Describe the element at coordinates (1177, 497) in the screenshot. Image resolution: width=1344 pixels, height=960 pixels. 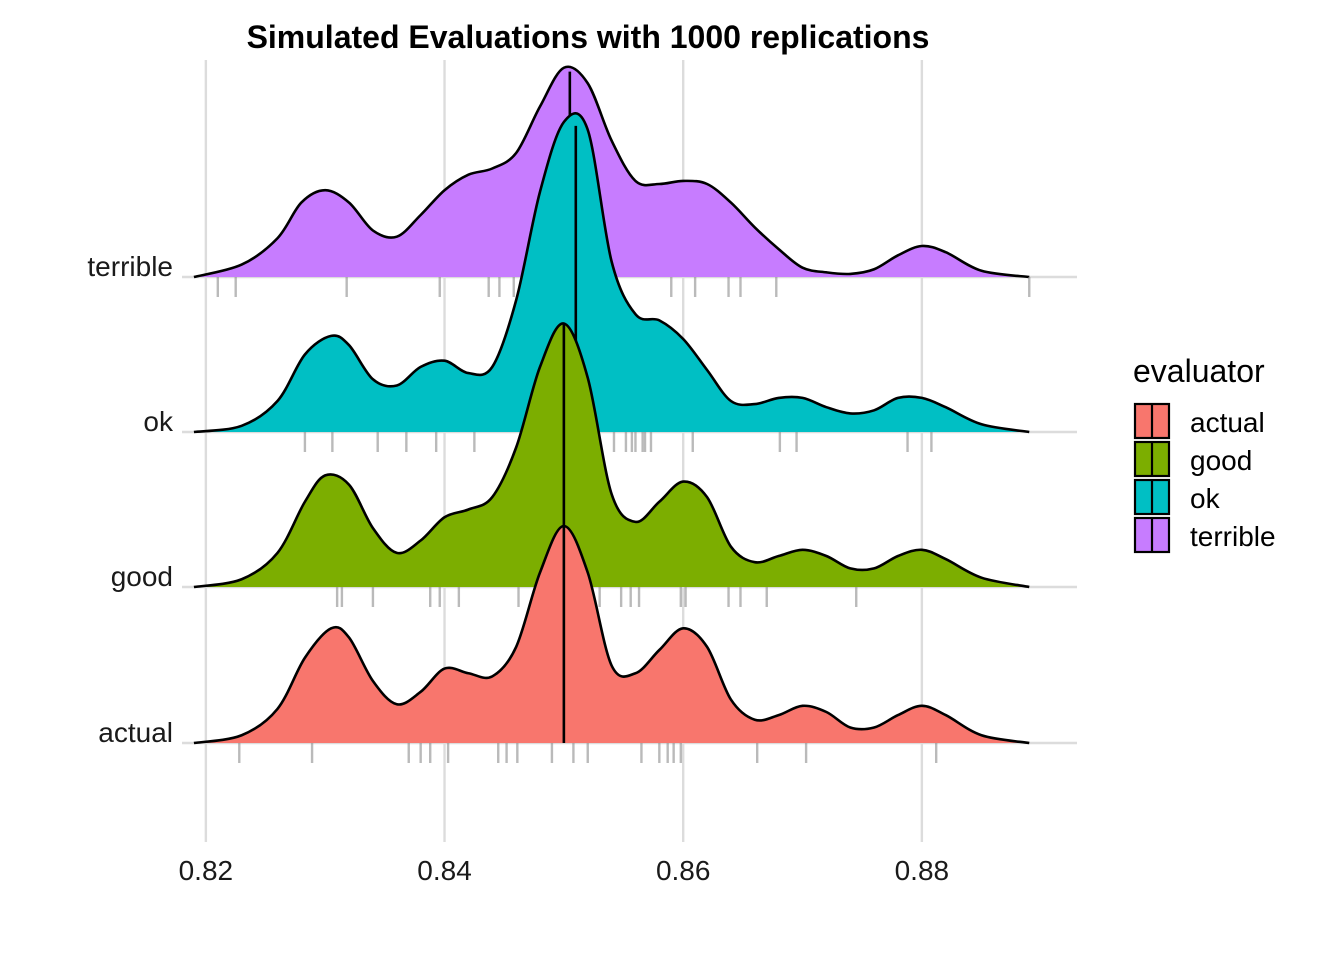
I see `legend-item-ok: ok` at that location.